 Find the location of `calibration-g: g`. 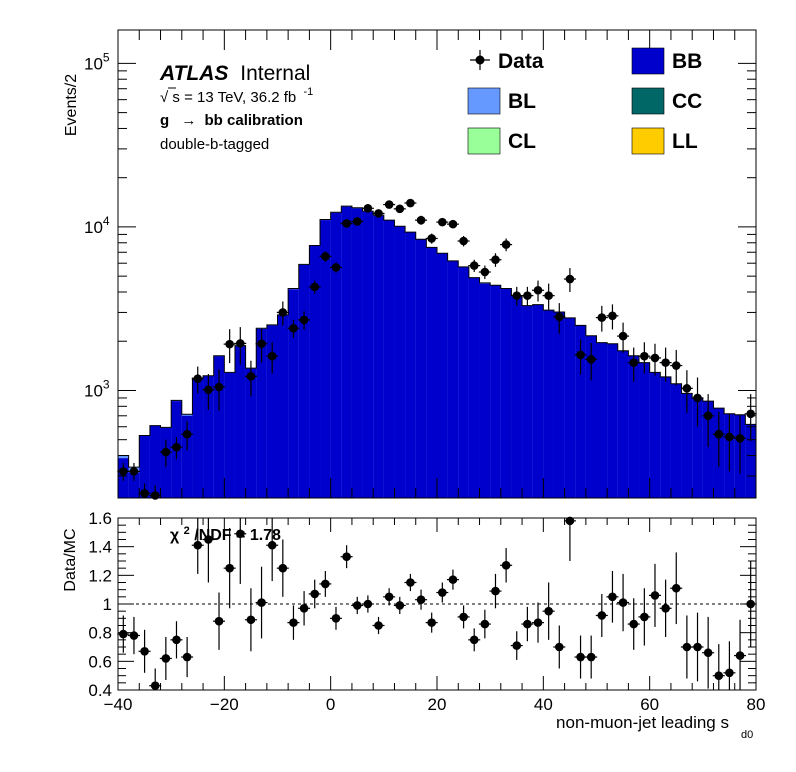

calibration-g: g is located at coordinates (164, 120).